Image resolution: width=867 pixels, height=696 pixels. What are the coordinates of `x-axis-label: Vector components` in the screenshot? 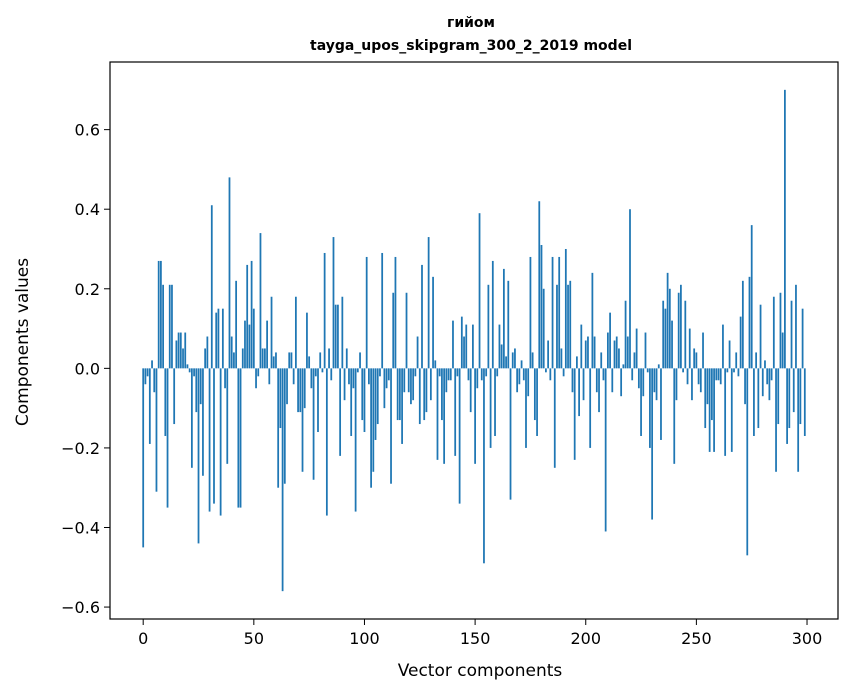 It's located at (480, 671).